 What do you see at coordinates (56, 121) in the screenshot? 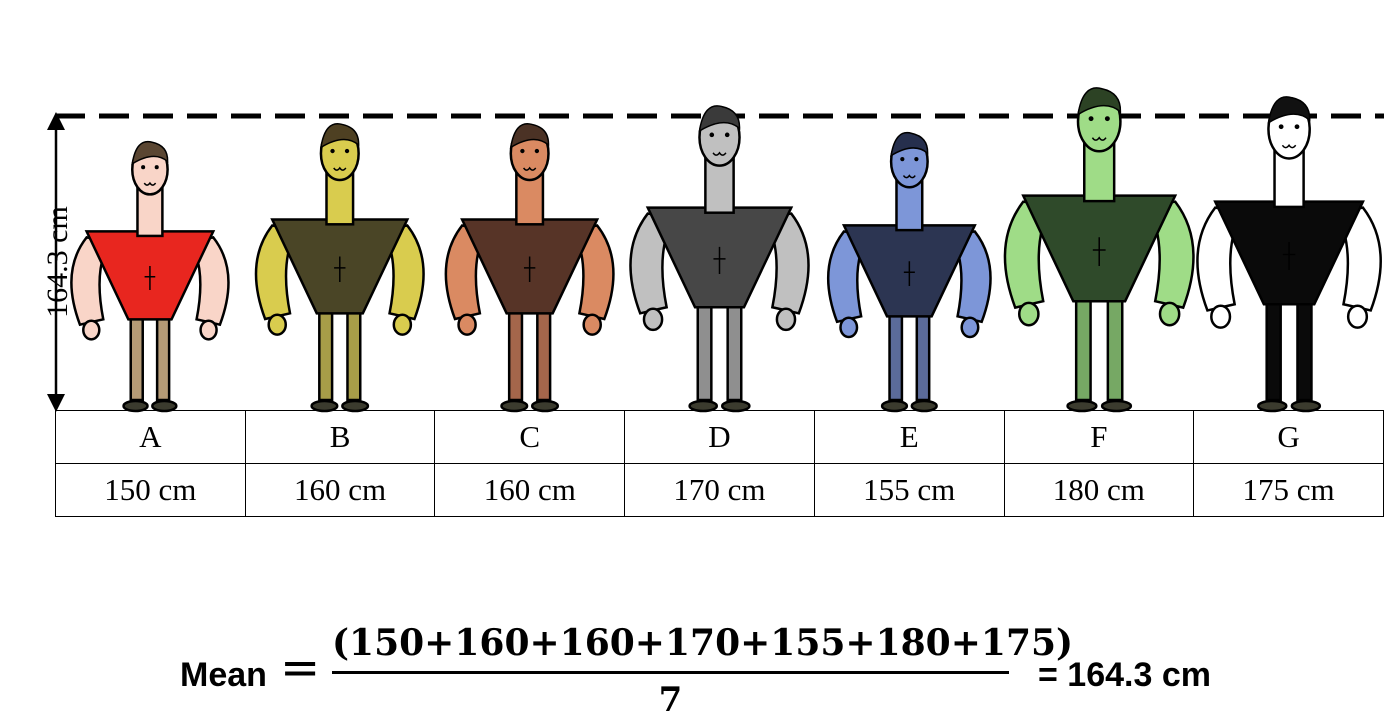
I see `arrow-up-head` at bounding box center [56, 121].